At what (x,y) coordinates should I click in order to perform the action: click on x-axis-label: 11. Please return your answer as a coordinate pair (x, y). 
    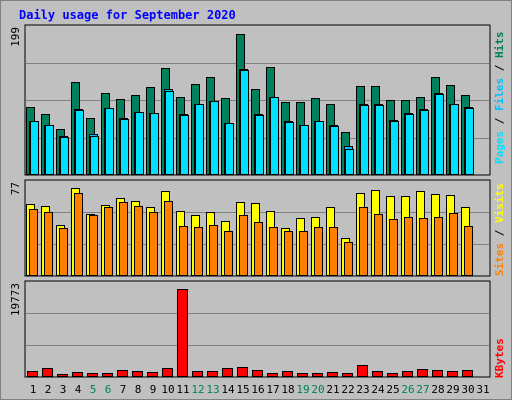
    Looking at the image, I should click on (182, 389).